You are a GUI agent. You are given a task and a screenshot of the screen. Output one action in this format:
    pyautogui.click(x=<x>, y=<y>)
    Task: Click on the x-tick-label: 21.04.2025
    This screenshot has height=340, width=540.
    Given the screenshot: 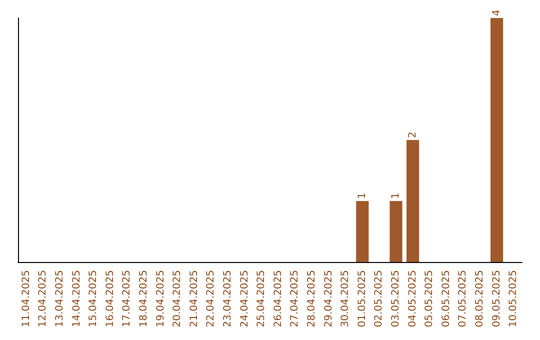 What is the action you would take?
    pyautogui.click(x=194, y=299)
    